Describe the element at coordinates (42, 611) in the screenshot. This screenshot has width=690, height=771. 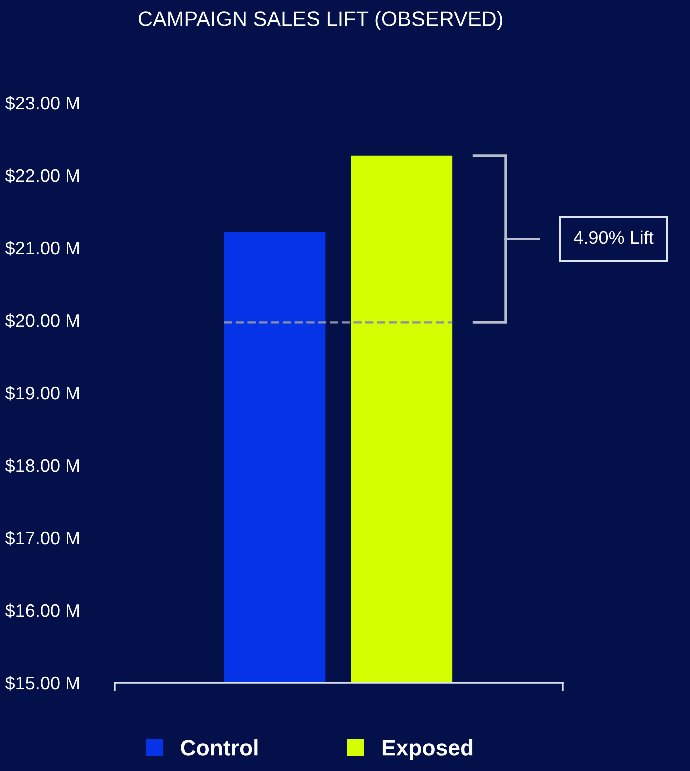
I see `y-tick-label: $16.00 M` at that location.